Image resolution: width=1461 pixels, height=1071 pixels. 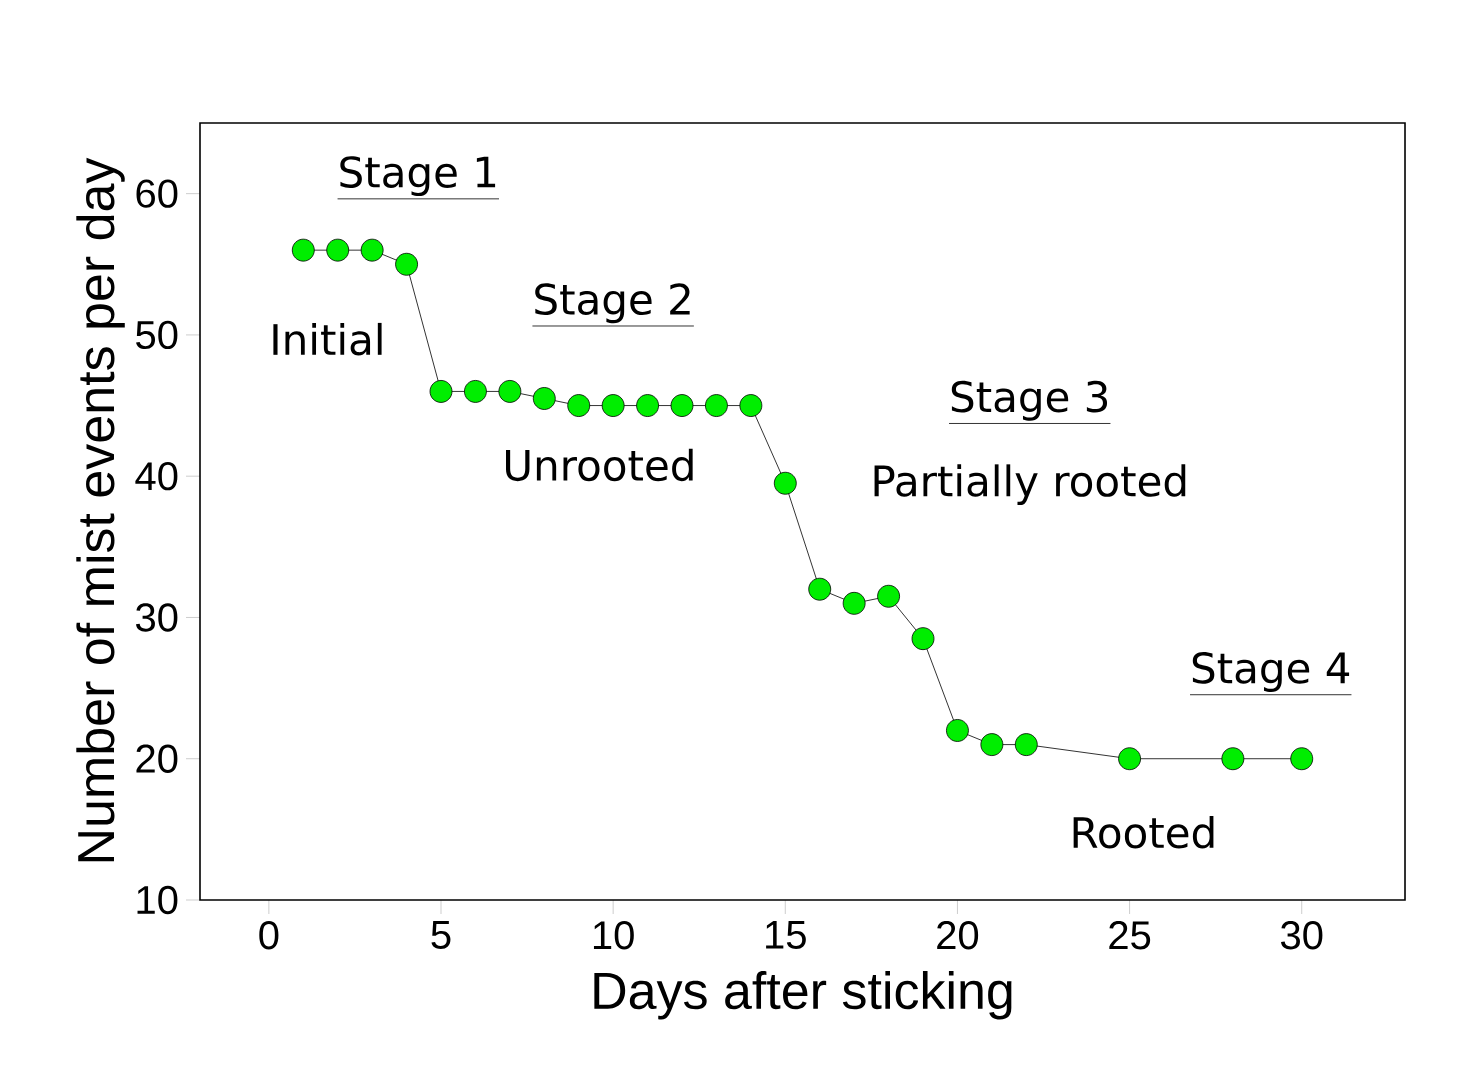 What do you see at coordinates (958, 935) in the screenshot?
I see `x-tick-label: 20` at bounding box center [958, 935].